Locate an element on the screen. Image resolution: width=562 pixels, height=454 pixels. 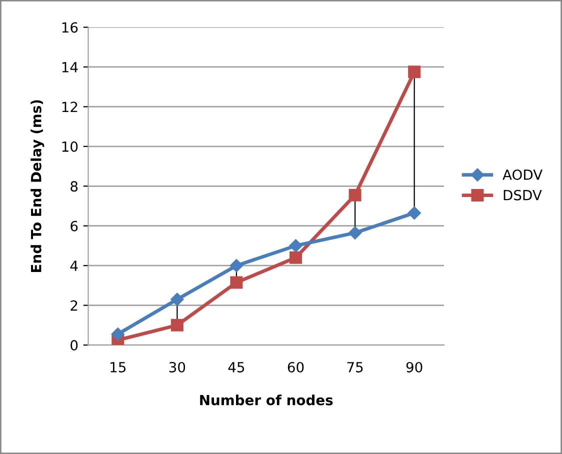
y-tick-label: 16 is located at coordinates (70, 27).